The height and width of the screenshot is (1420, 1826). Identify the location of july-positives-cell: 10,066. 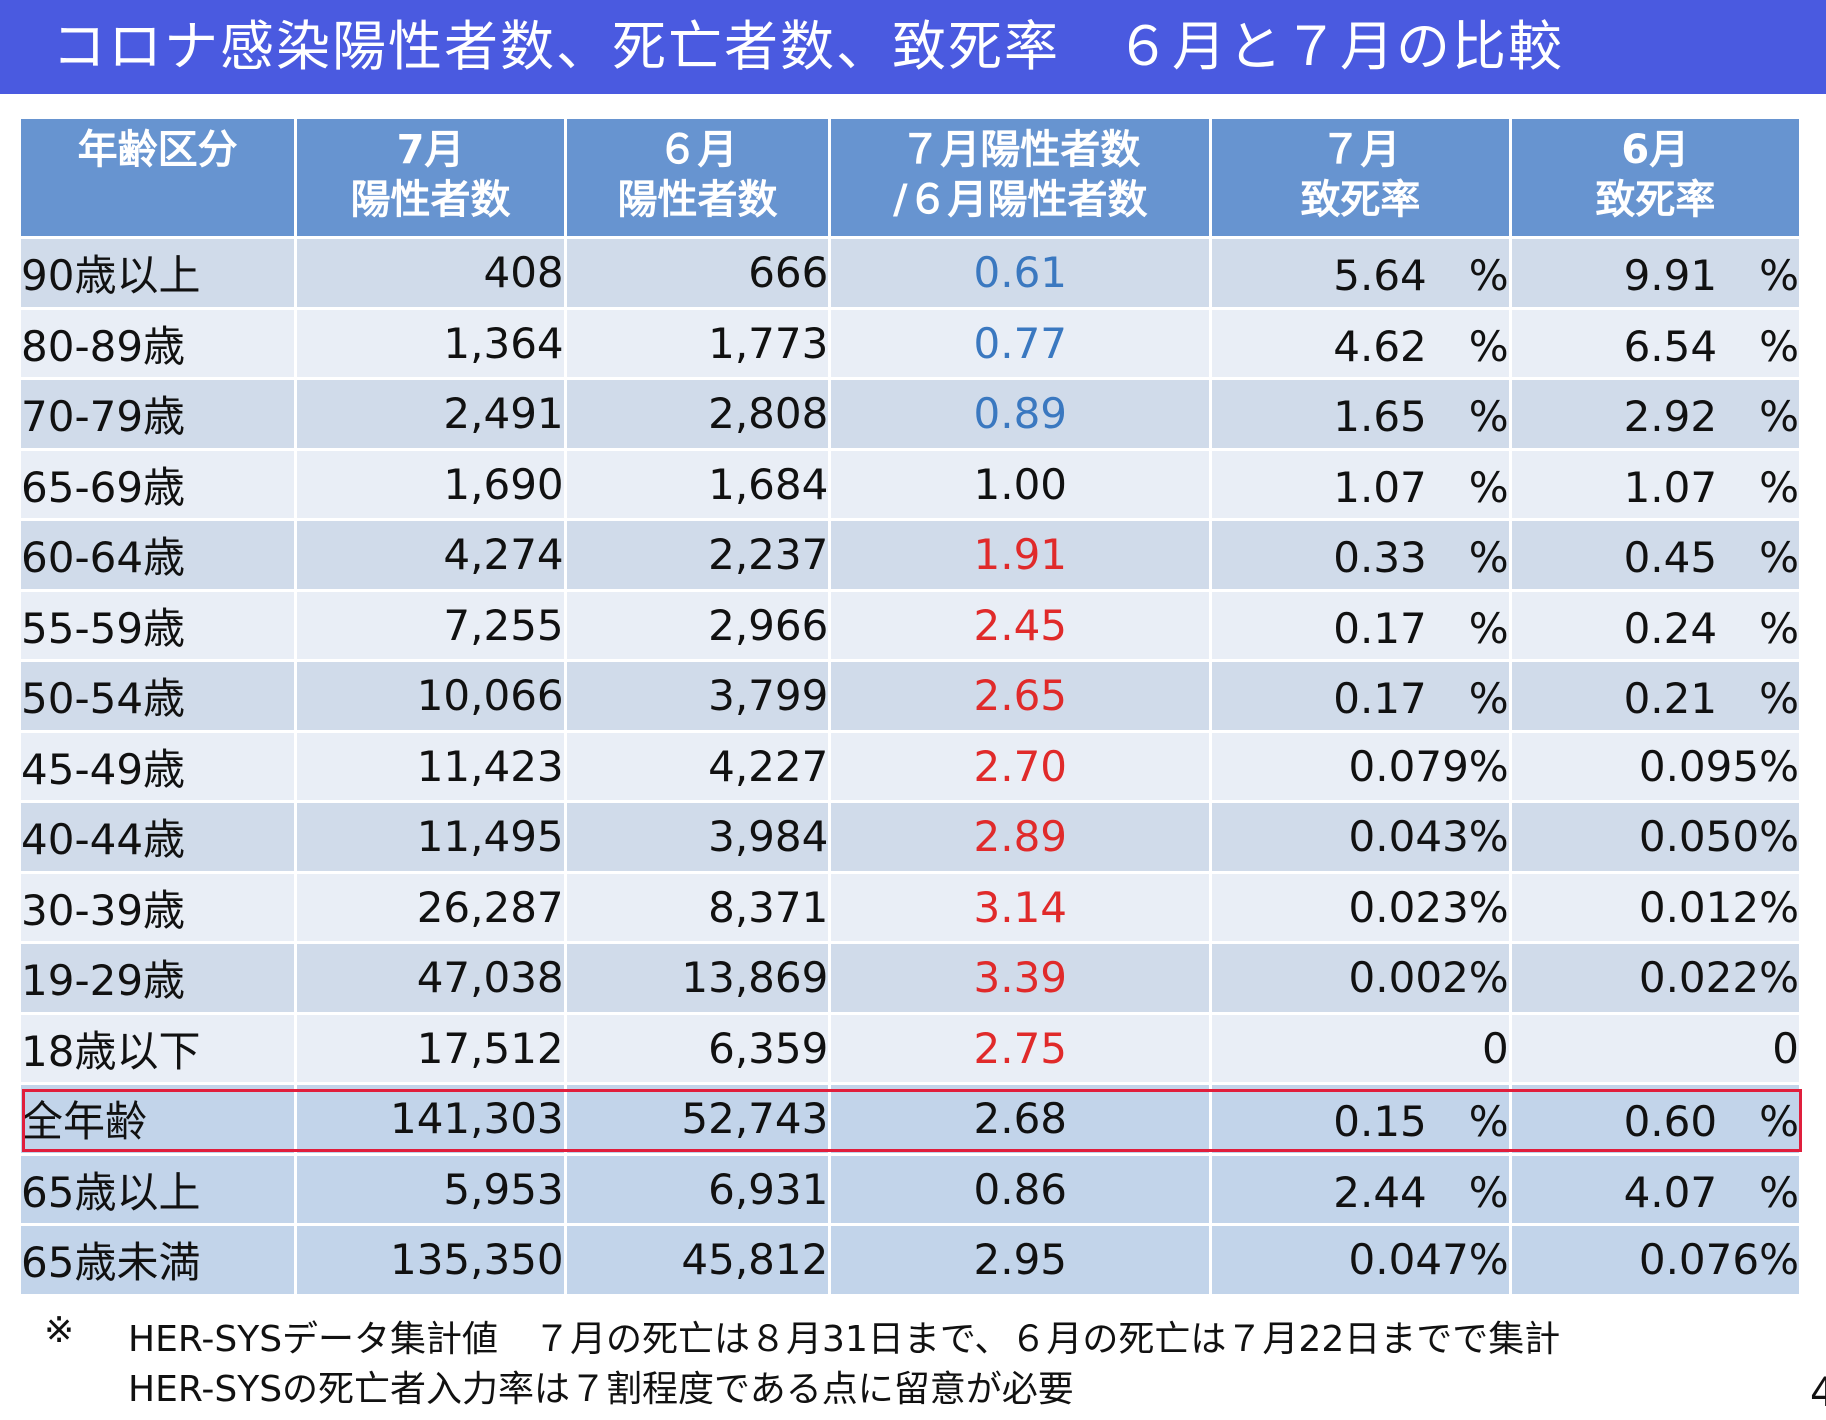
(430, 696).